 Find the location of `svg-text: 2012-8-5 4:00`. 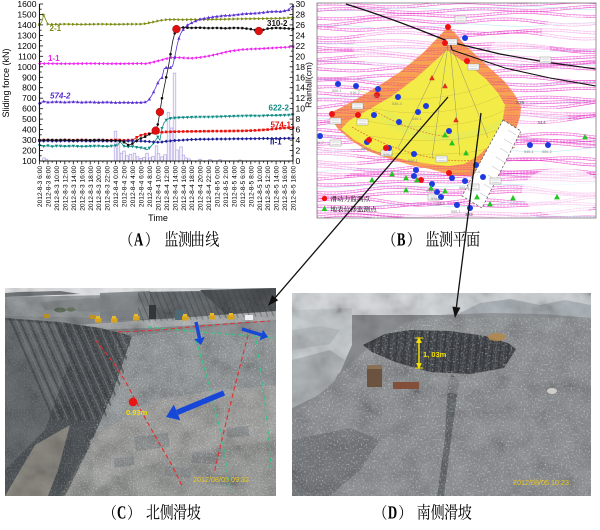

svg-text: 2012-8-5 4:00 is located at coordinates (234, 186).